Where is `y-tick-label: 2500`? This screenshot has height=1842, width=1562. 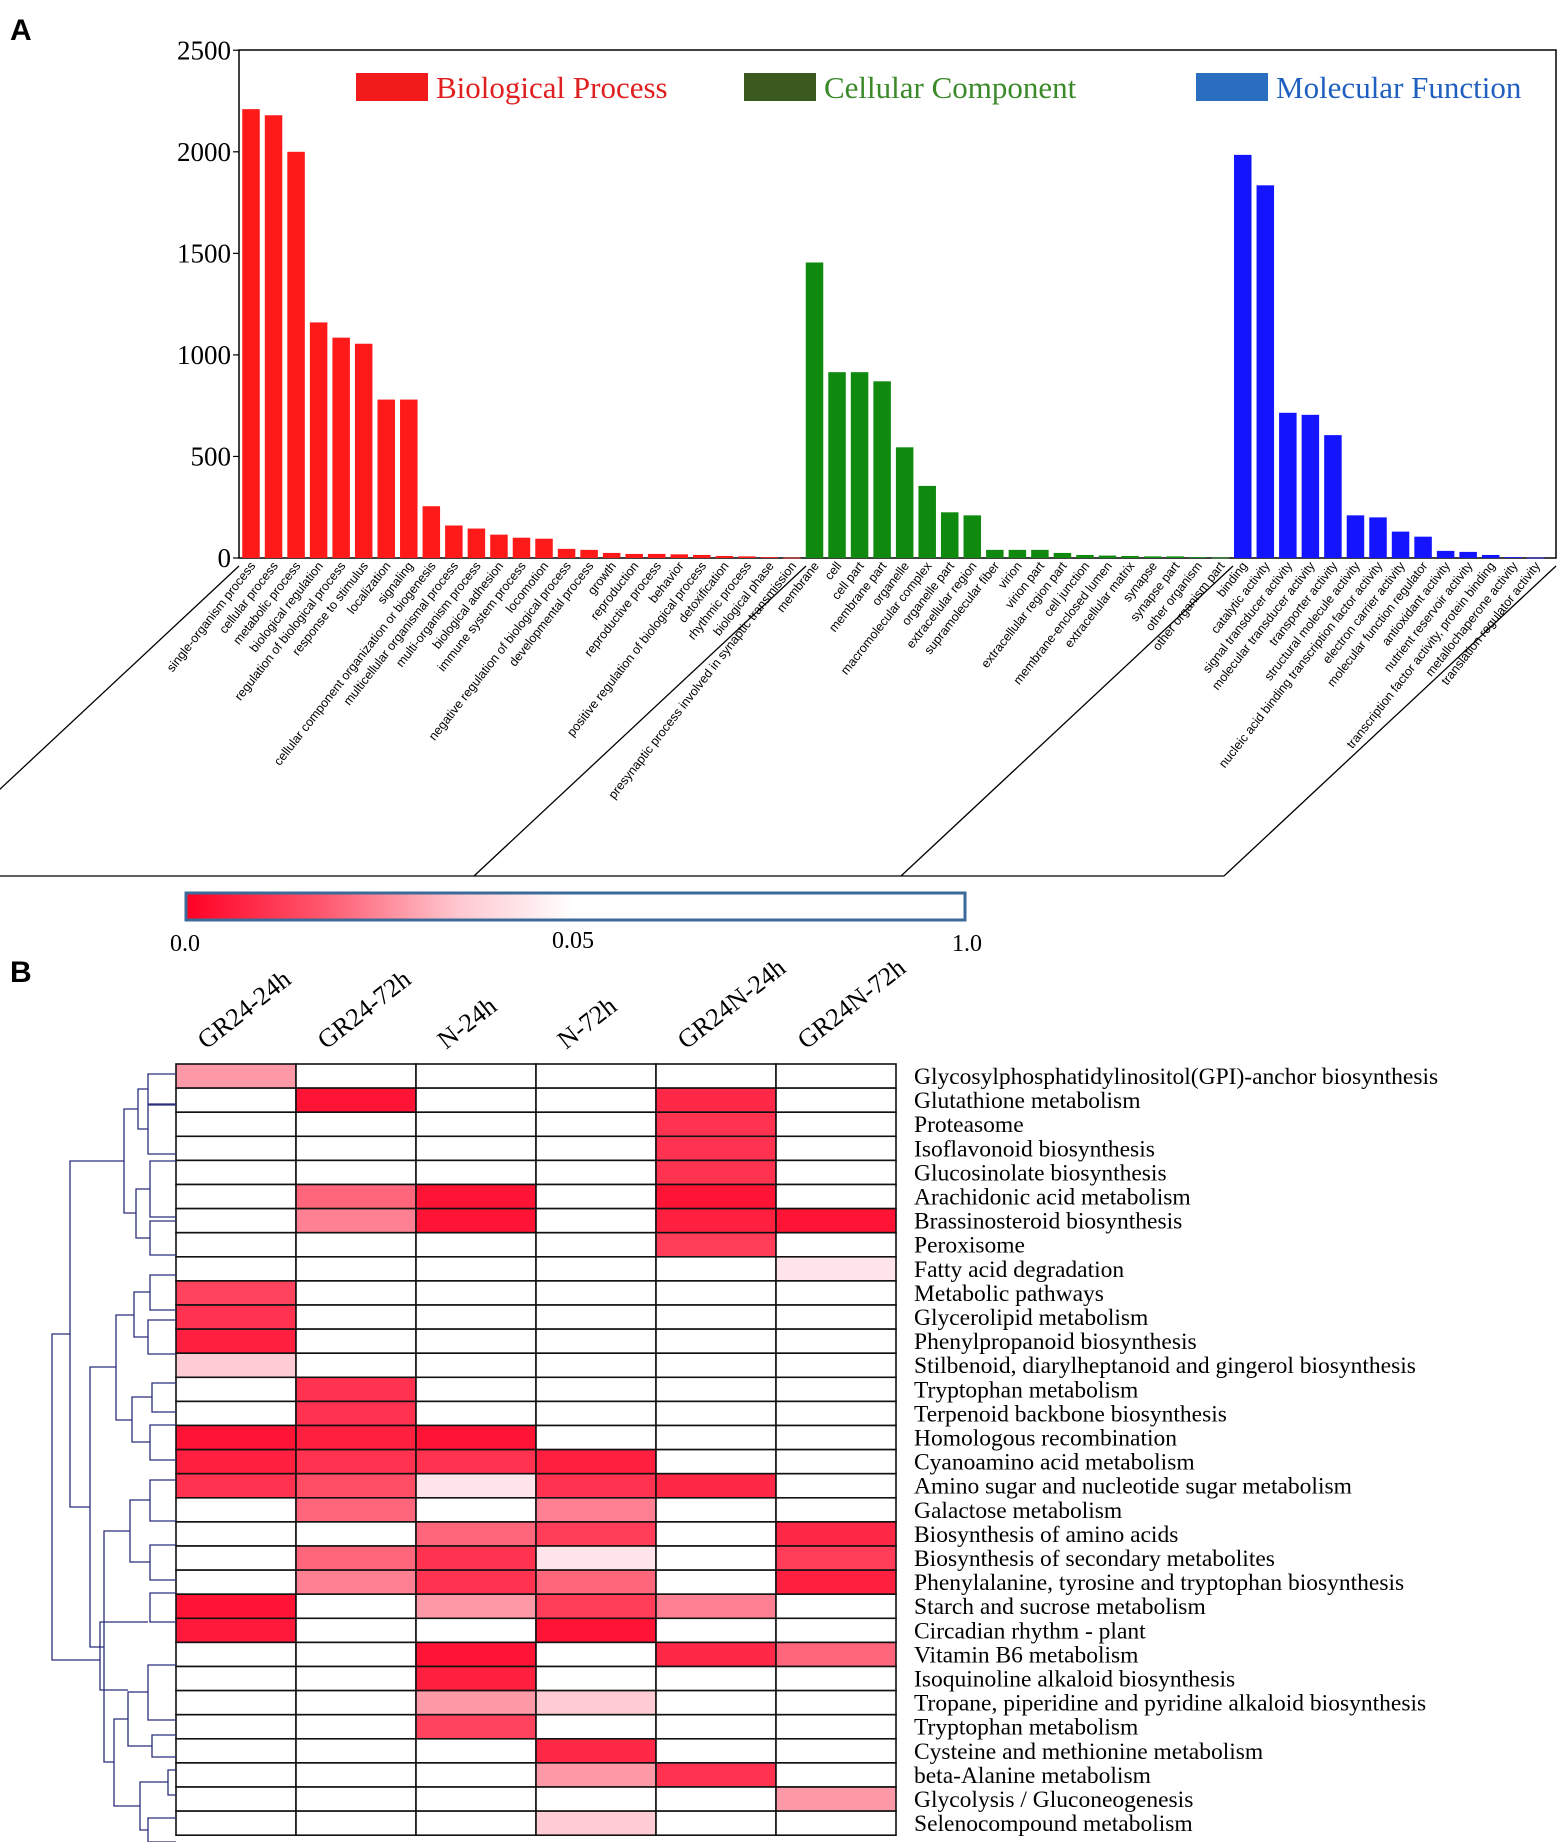
y-tick-label: 2500 is located at coordinates (204, 50).